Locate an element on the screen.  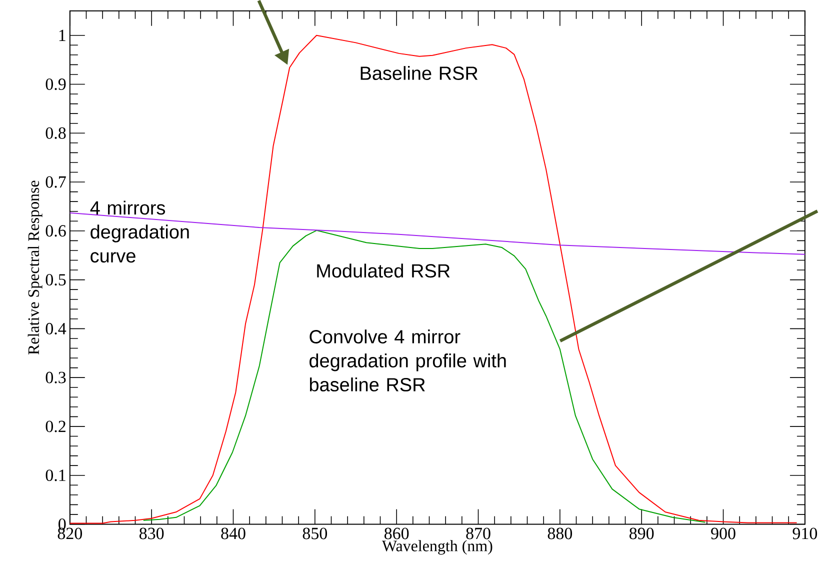
x-tick-label: 910 is located at coordinates (805, 534).